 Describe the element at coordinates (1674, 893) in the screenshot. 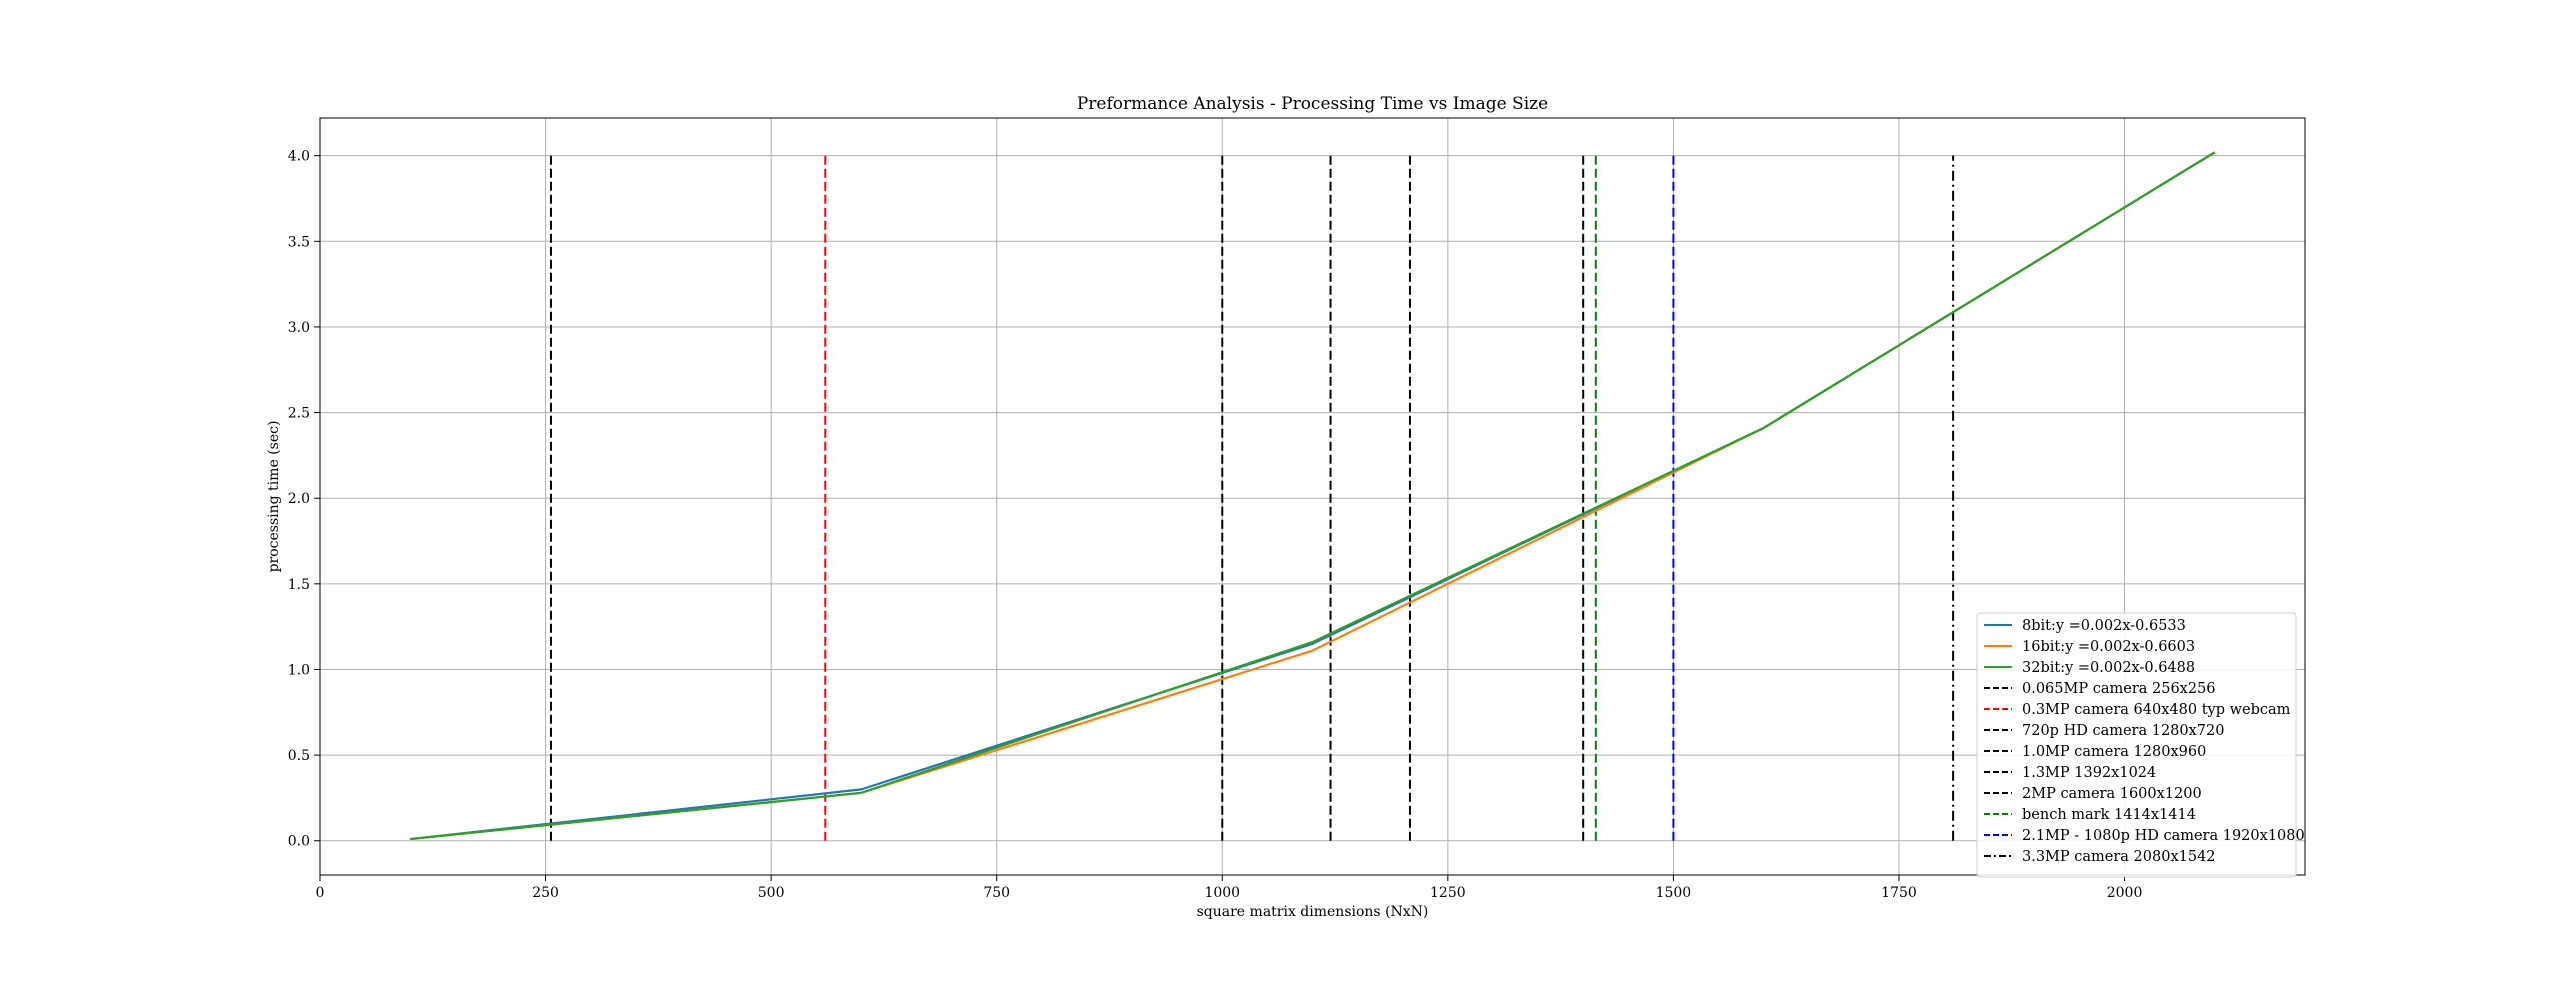

I see `x-tick-label: 1500` at that location.